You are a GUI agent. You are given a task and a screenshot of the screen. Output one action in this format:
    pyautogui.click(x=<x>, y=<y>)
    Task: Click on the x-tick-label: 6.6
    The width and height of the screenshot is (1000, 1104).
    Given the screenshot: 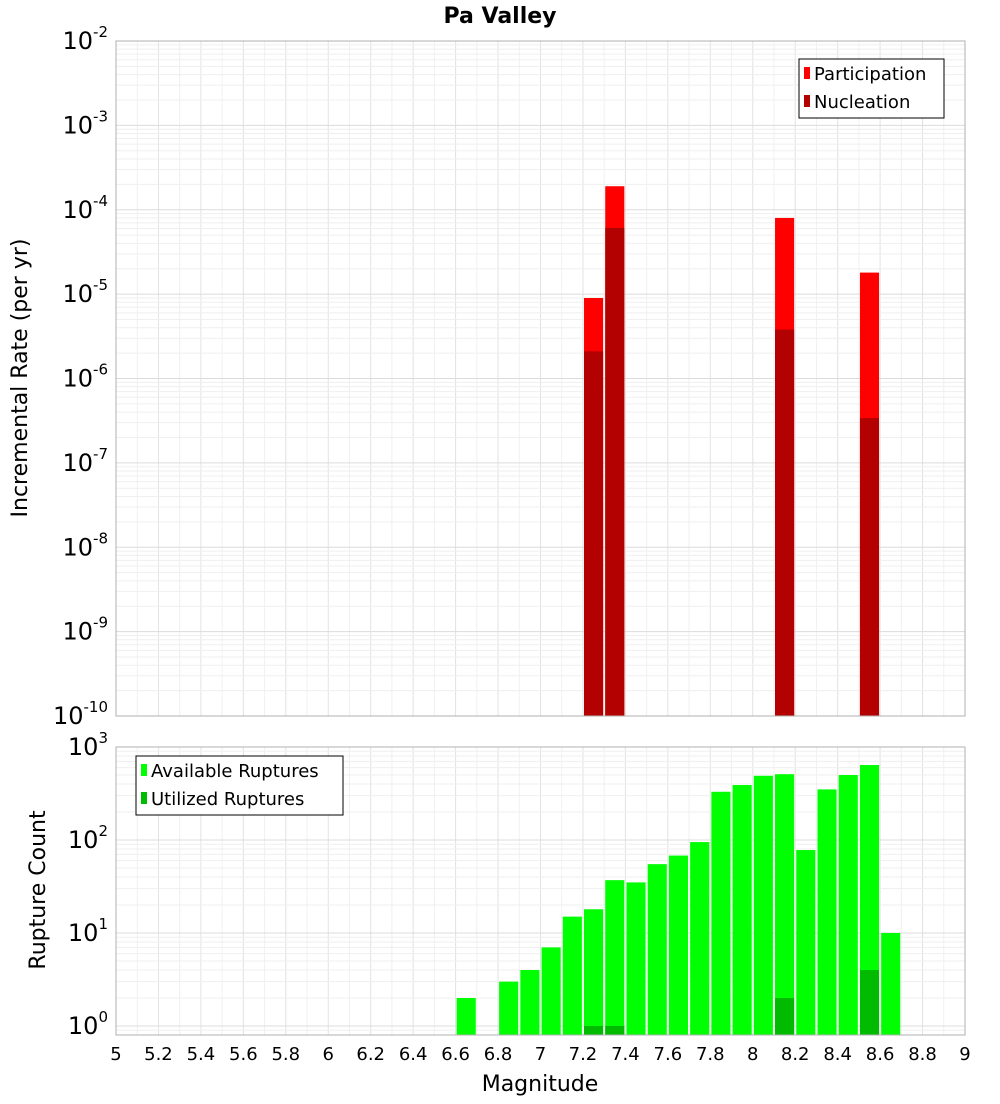 What is the action you would take?
    pyautogui.click(x=455, y=1054)
    